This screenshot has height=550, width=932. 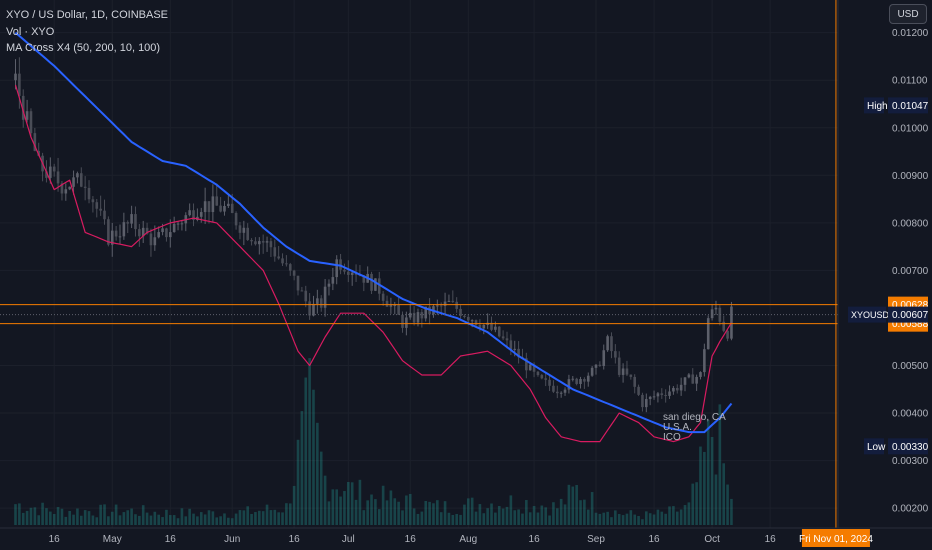 What do you see at coordinates (87, 15) in the screenshot?
I see `symbol-title: XYO / US Dollar, 1D, COINBASE` at bounding box center [87, 15].